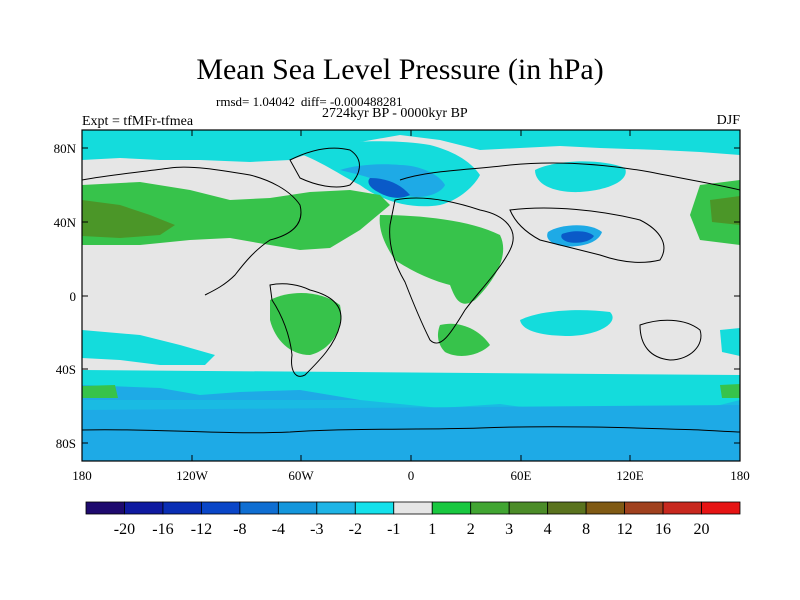  Describe the element at coordinates (255, 101) in the screenshot. I see `rmsd-value: rmsd= 1.04042` at that location.